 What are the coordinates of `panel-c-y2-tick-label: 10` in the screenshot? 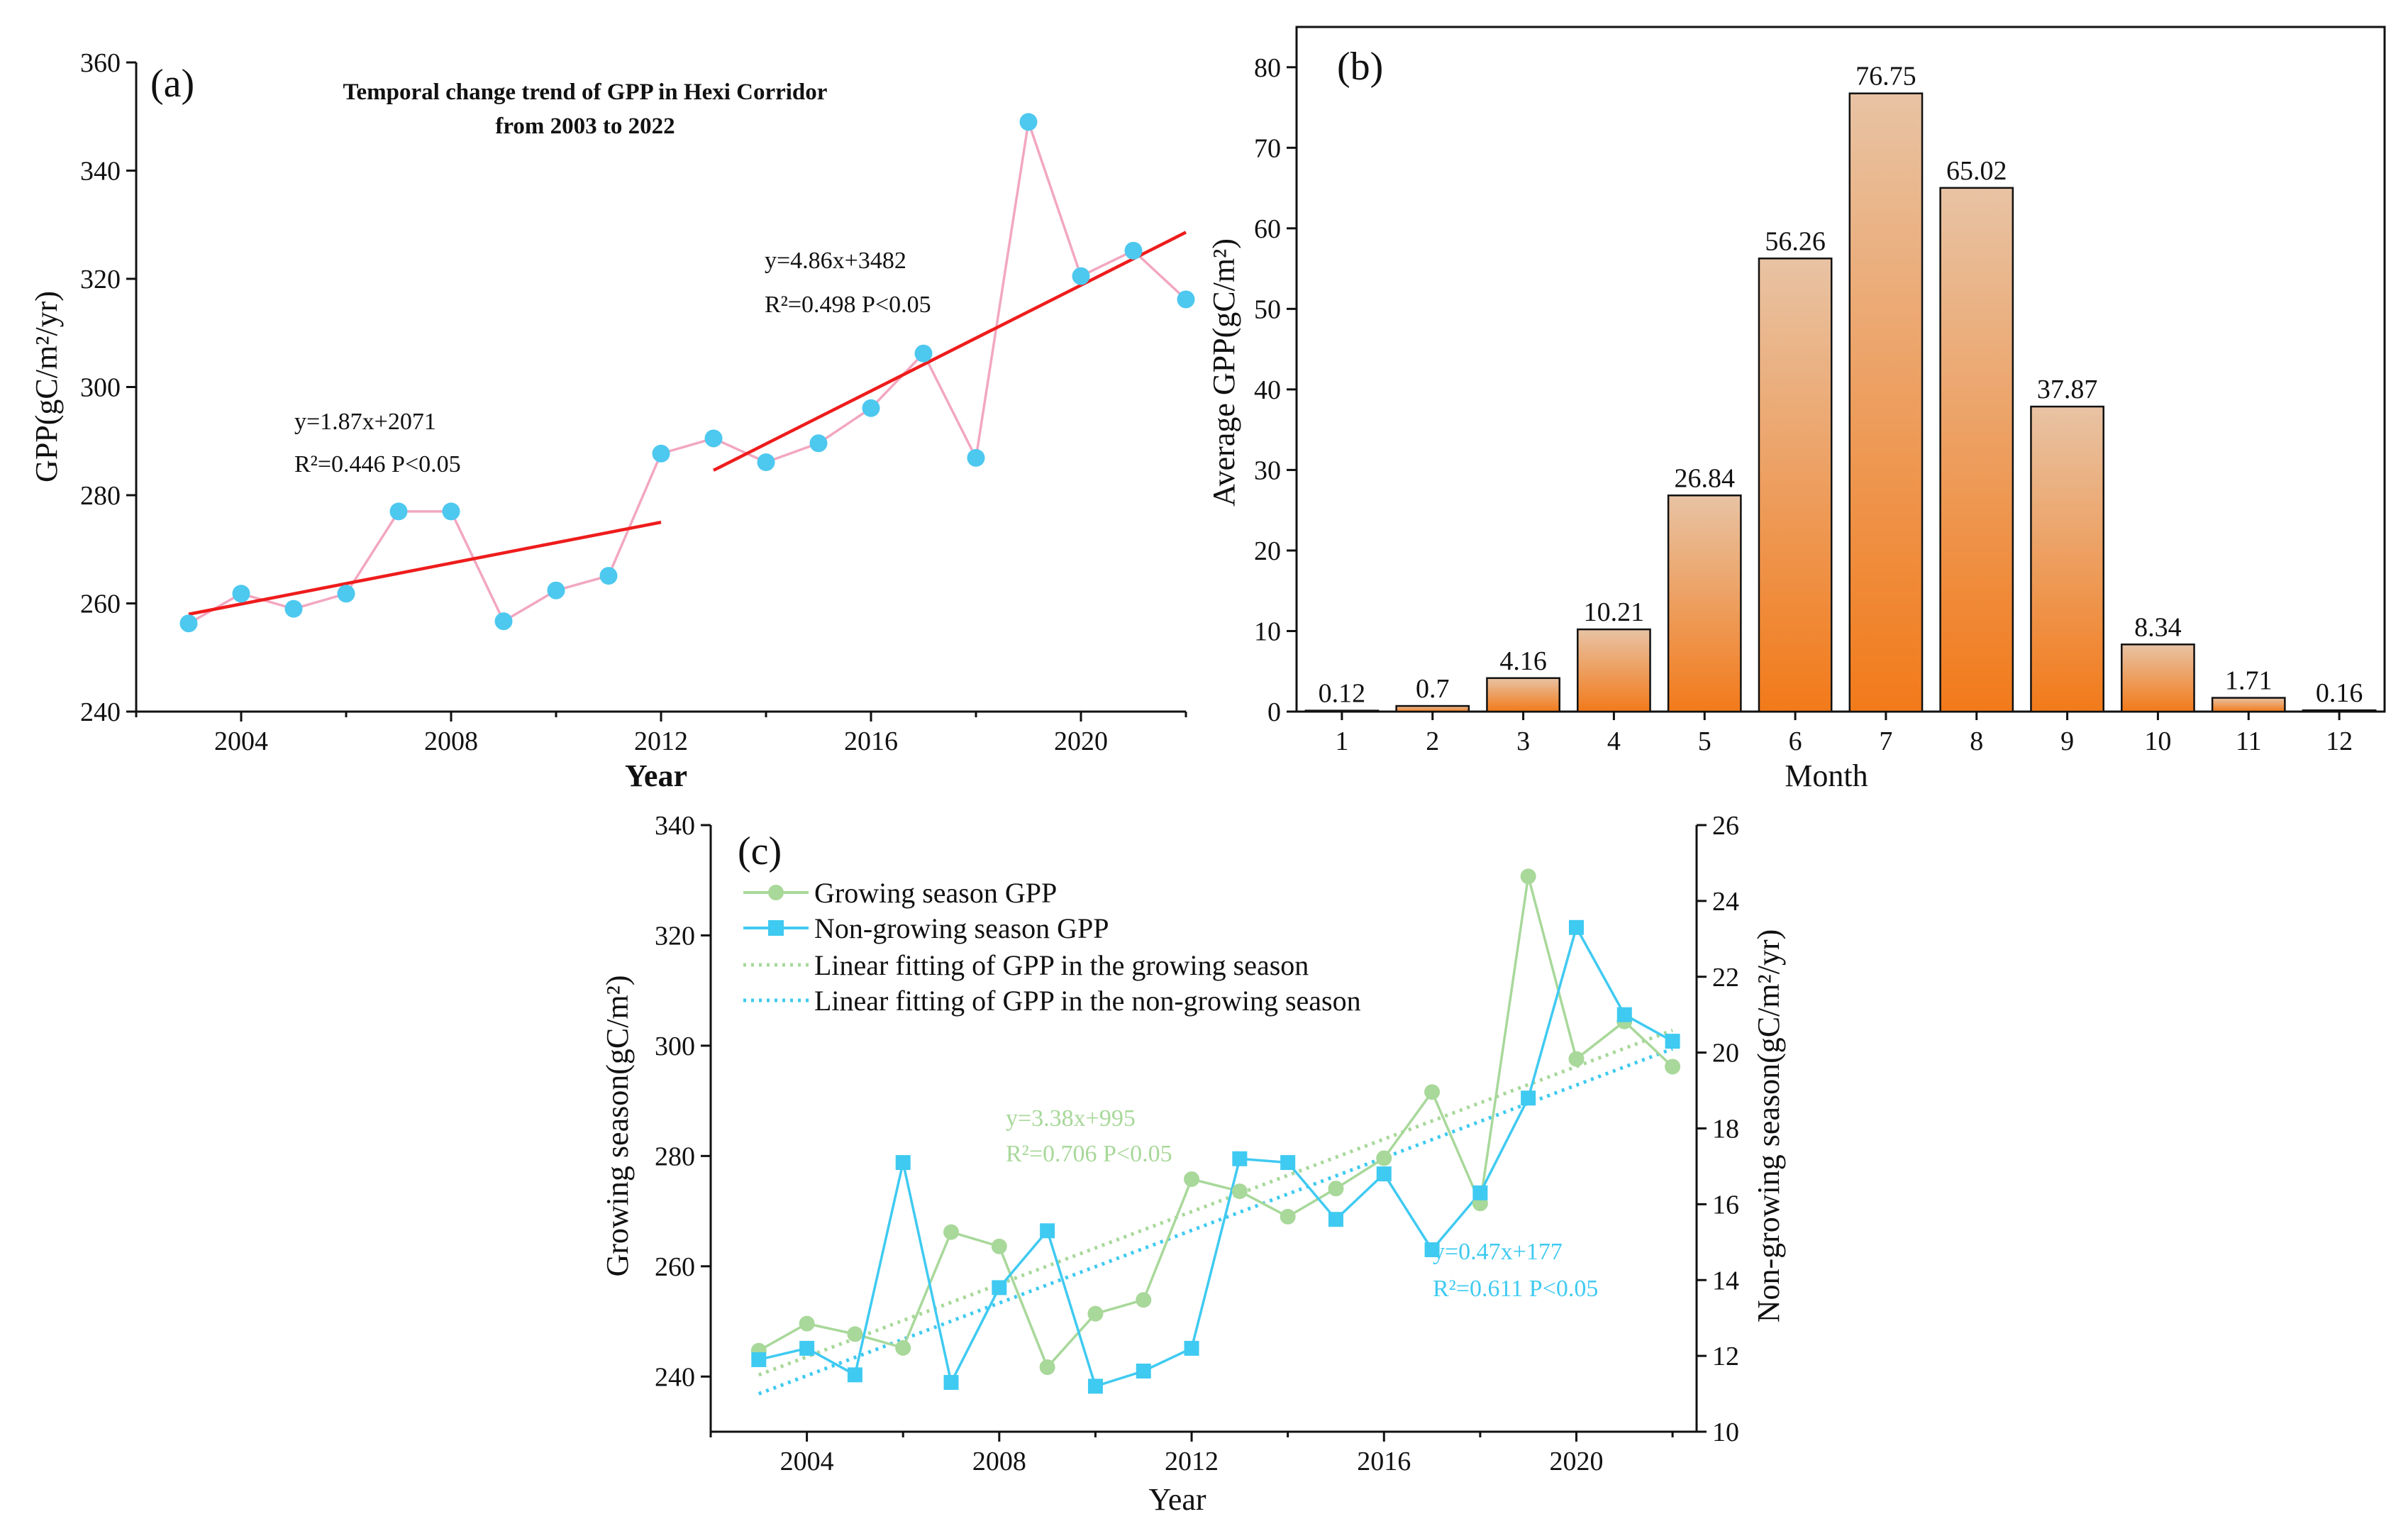 It's located at (1726, 1432).